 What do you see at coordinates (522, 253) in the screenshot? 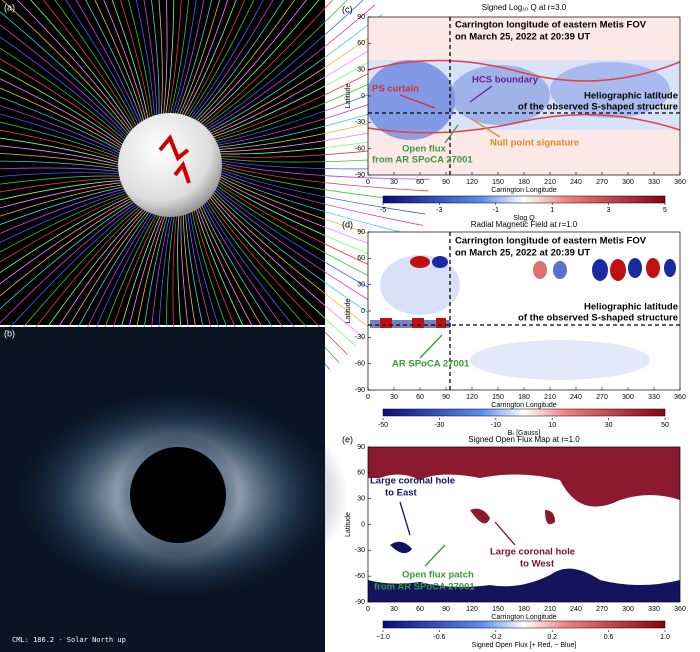
I see `annotation: on March 25, 2022 at 20:39 UT` at bounding box center [522, 253].